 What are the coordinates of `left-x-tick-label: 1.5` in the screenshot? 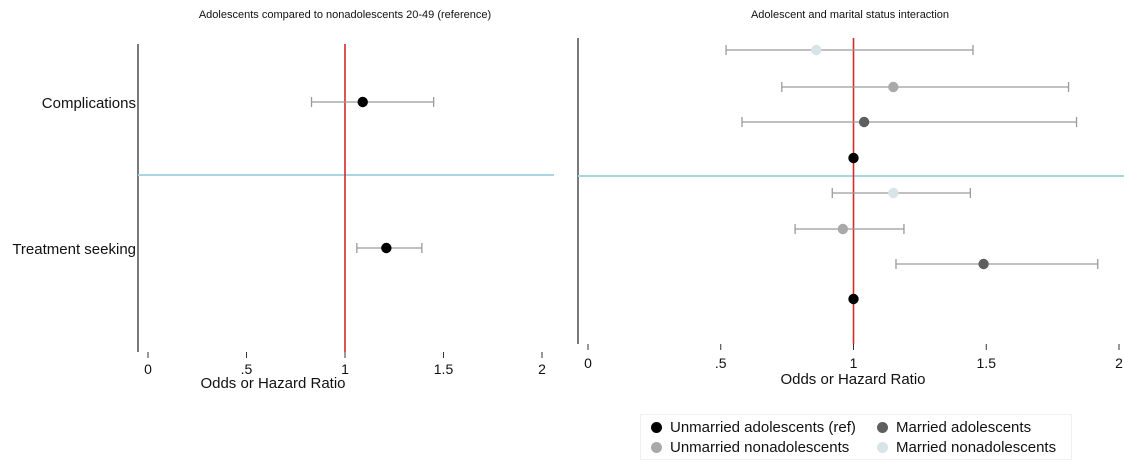 It's located at (444, 369).